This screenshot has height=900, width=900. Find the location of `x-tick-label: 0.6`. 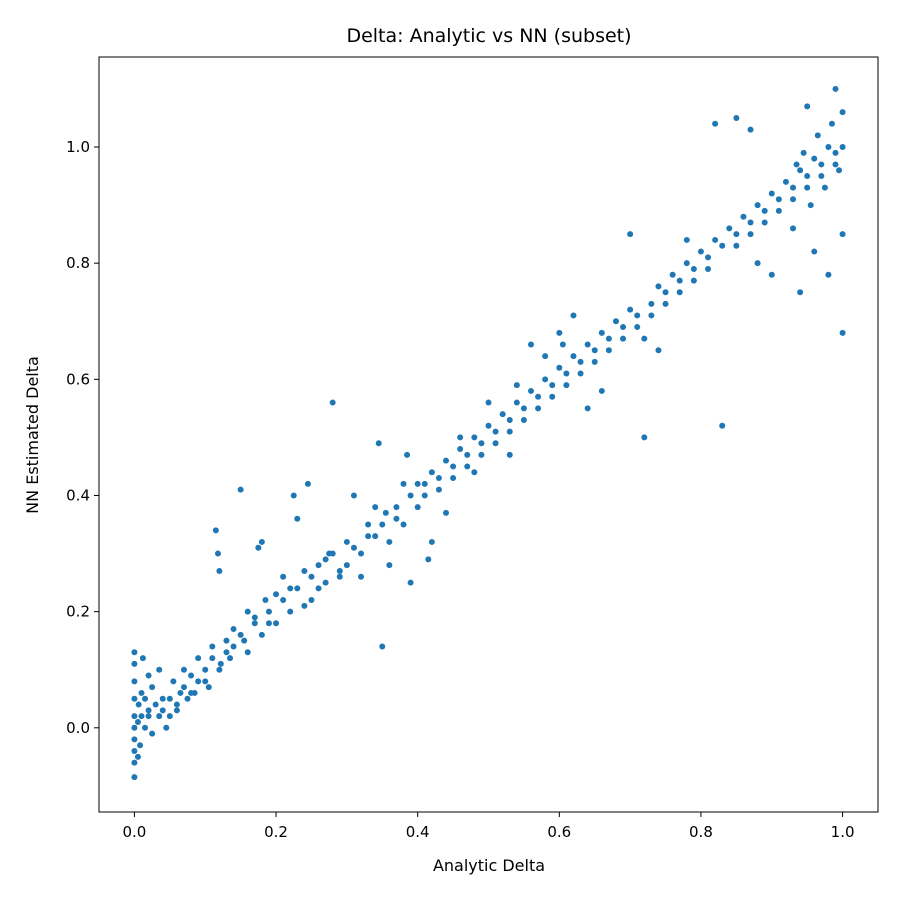

x-tick-label: 0.6 is located at coordinates (559, 832).